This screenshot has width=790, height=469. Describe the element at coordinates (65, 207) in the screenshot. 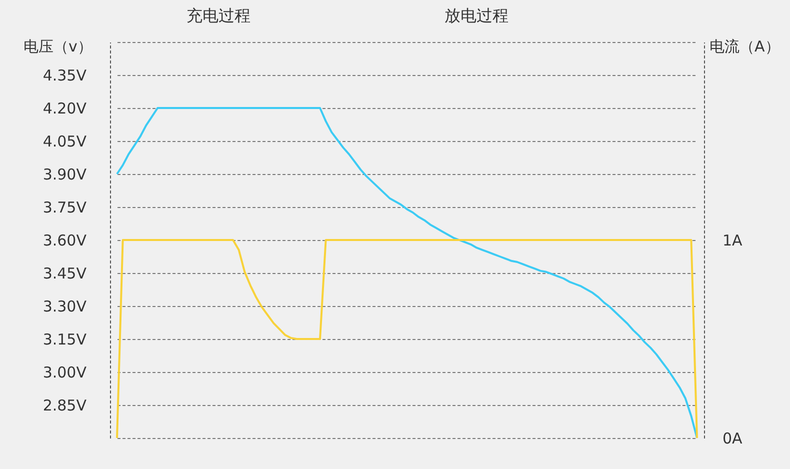

I see `y-tick-label: 3.75V` at that location.